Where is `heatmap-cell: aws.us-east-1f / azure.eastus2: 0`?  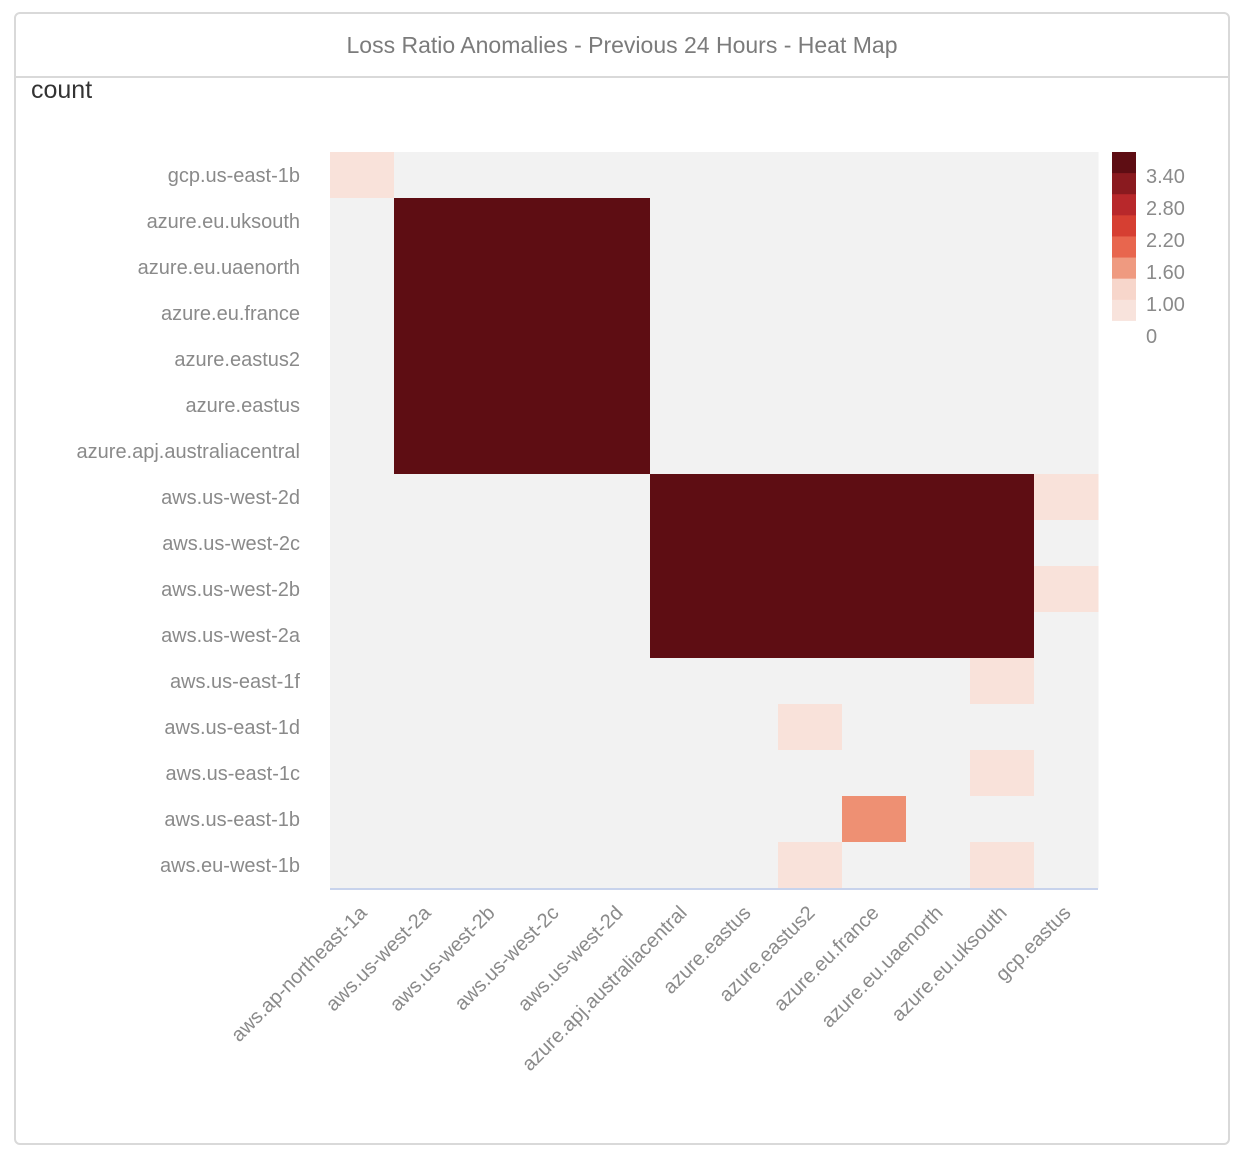 heatmap-cell: aws.us-east-1f / azure.eastus2: 0 is located at coordinates (810, 681).